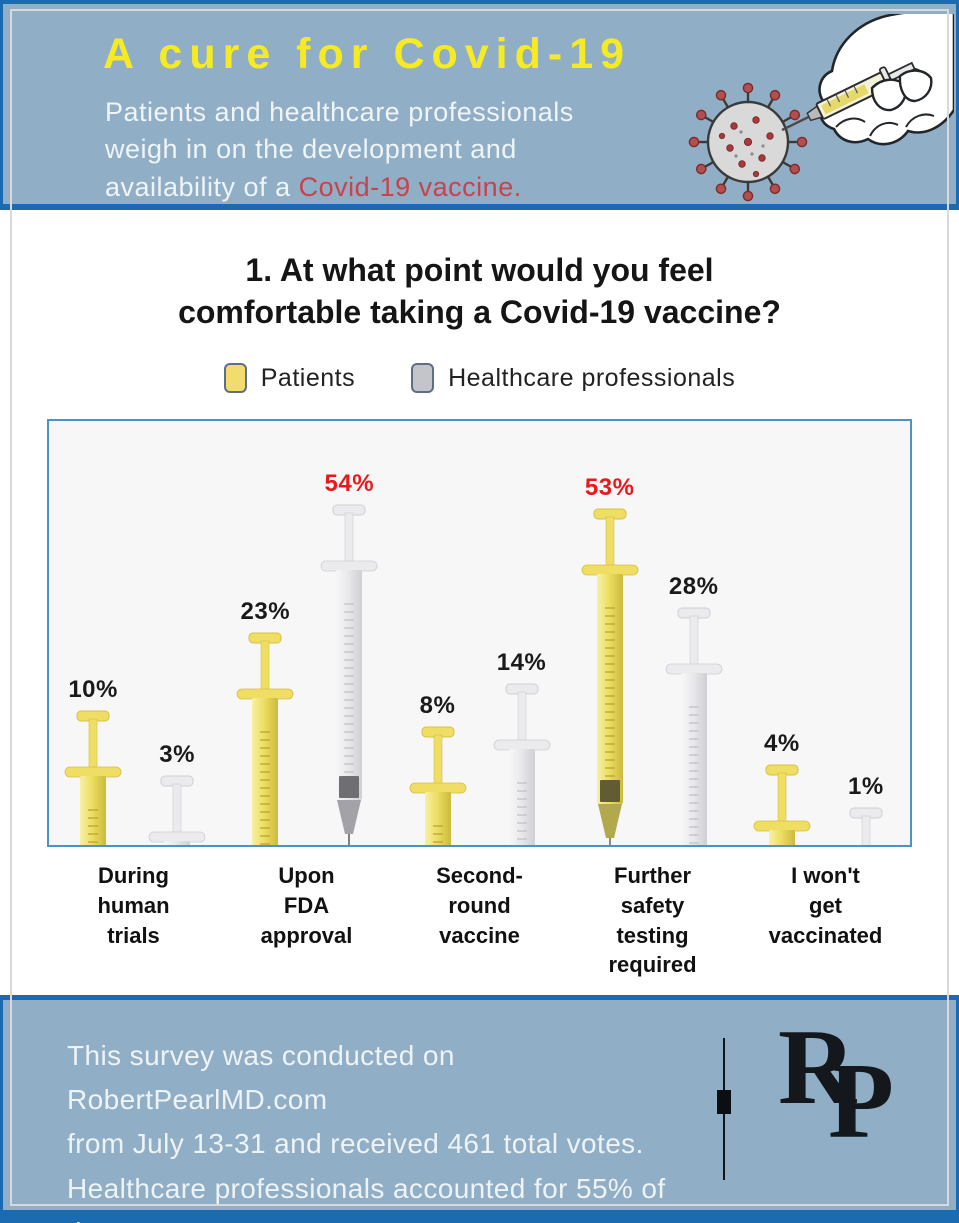  Describe the element at coordinates (308, 377) in the screenshot. I see `legend-label-patients: Patients` at that location.